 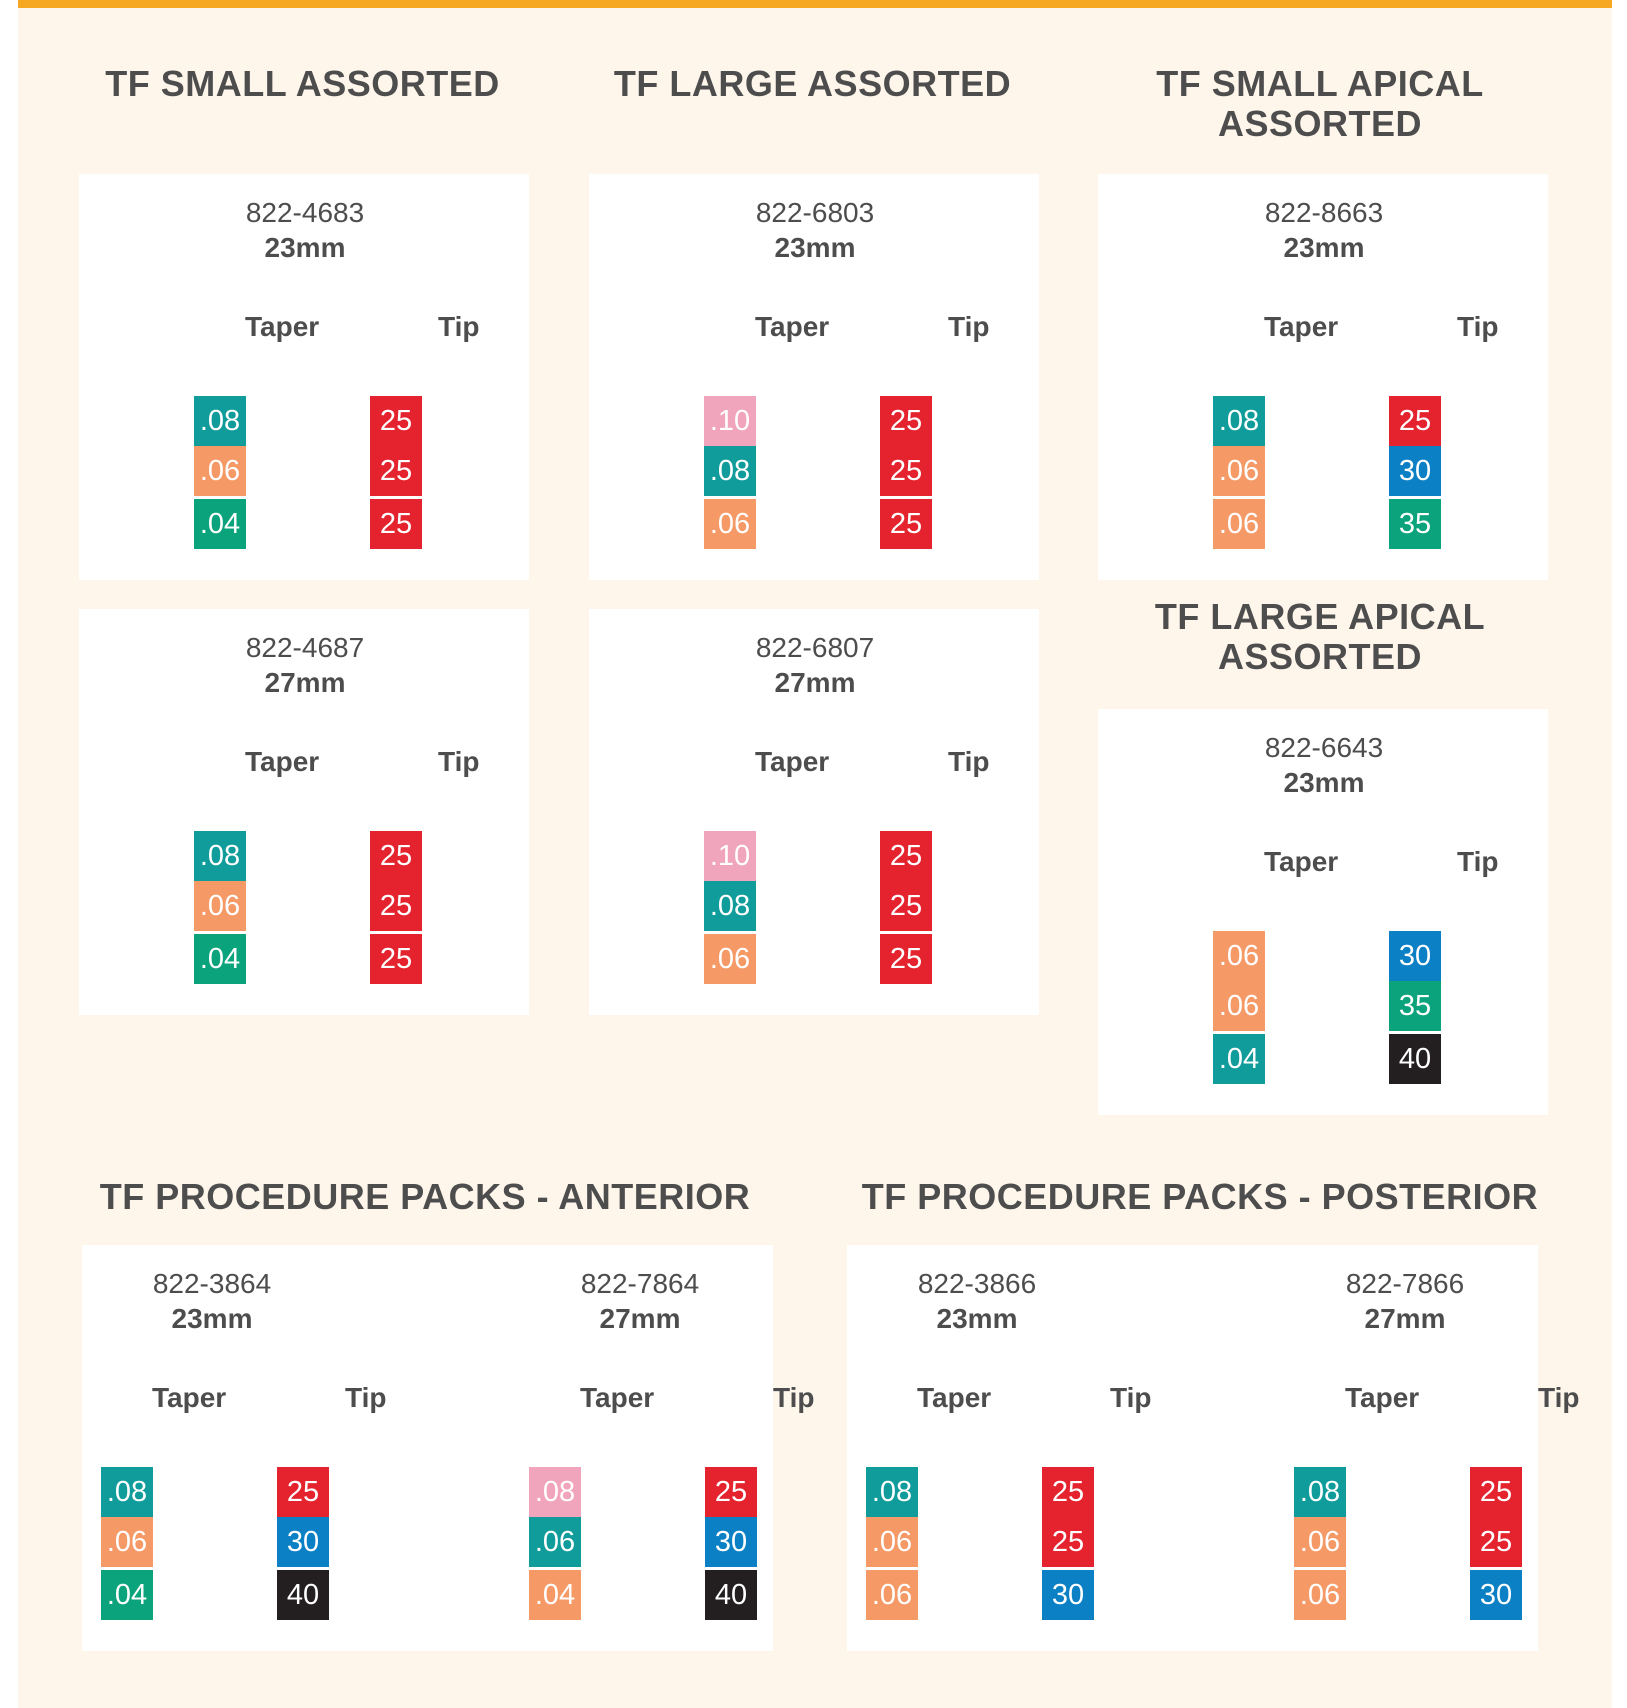 I want to click on kit: 822-4687 27mm Taper Tip .08.06.04 25 25 25, so click(x=317, y=799).